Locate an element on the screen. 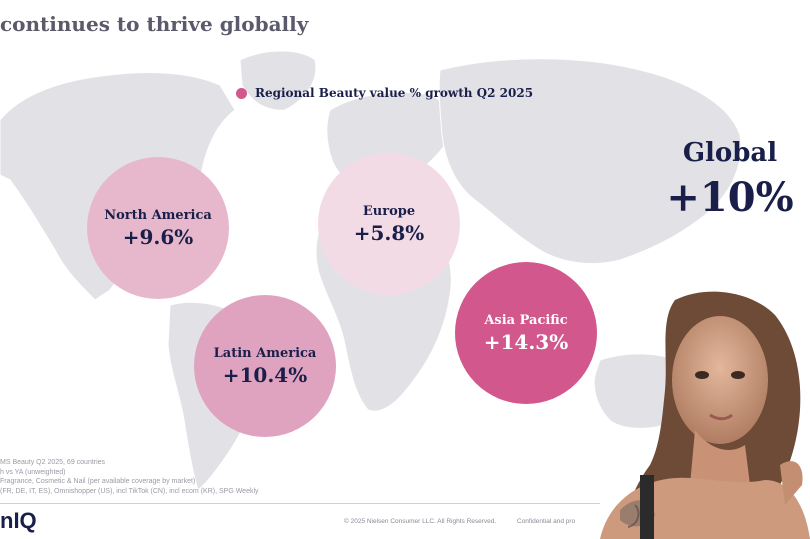 The image size is (810, 539). region-name: Europe is located at coordinates (389, 211).